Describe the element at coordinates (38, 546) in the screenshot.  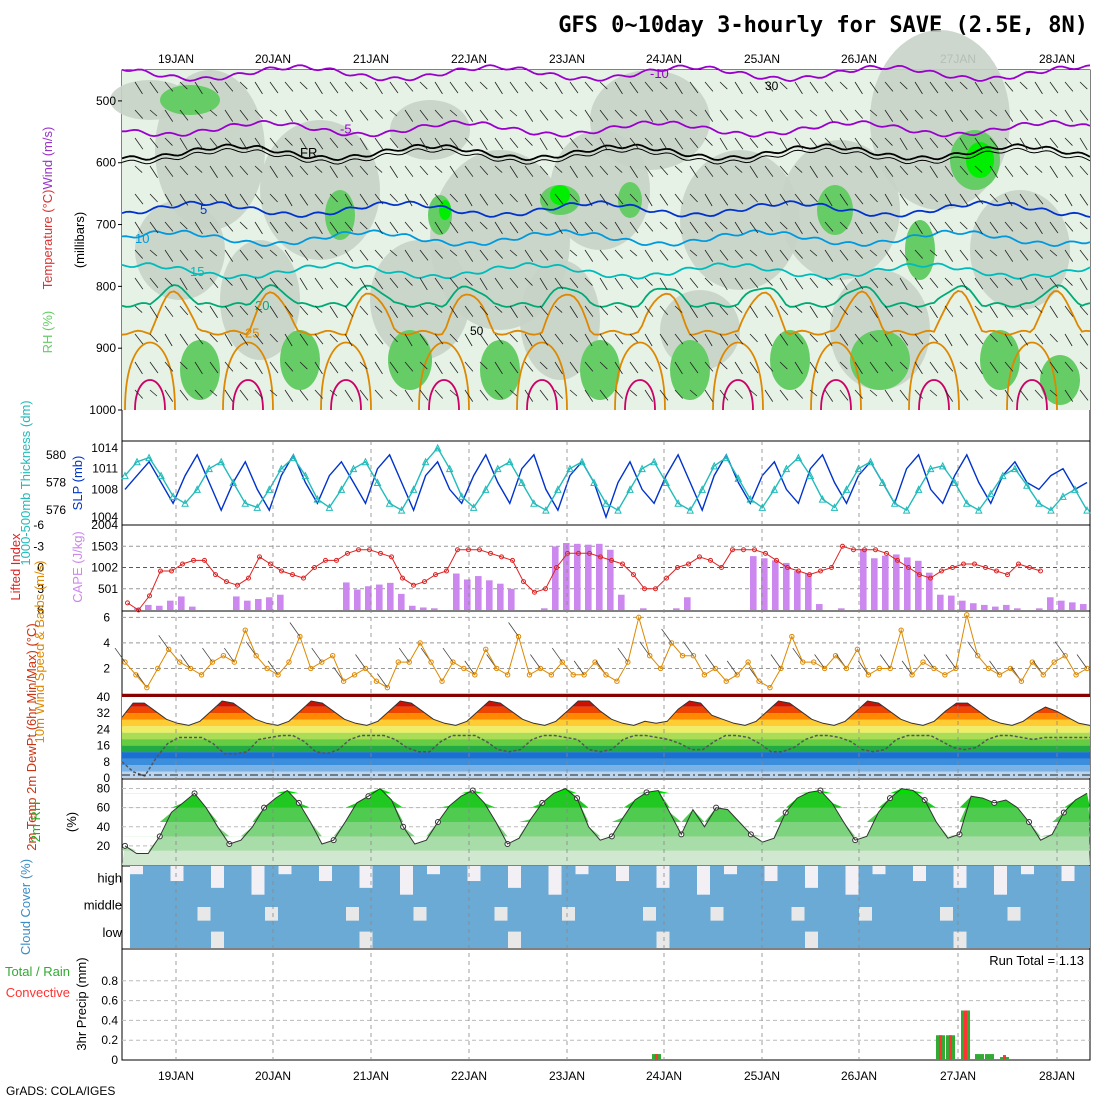
I see `y-tick-label-left: -3` at that location.